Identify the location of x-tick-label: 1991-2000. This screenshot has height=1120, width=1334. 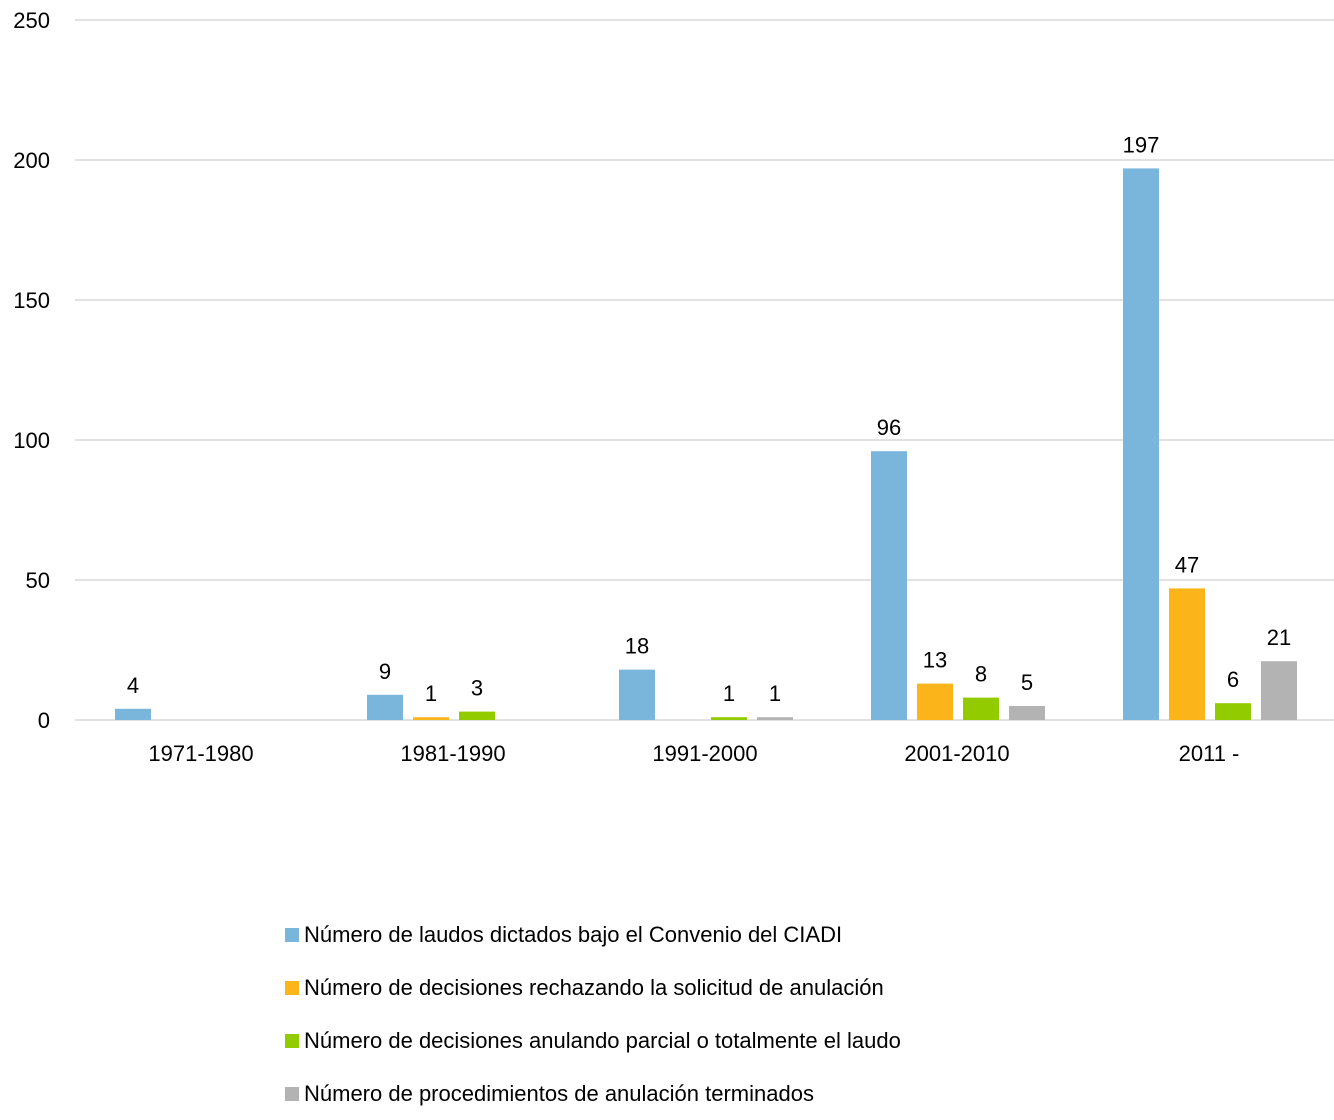
(704, 753).